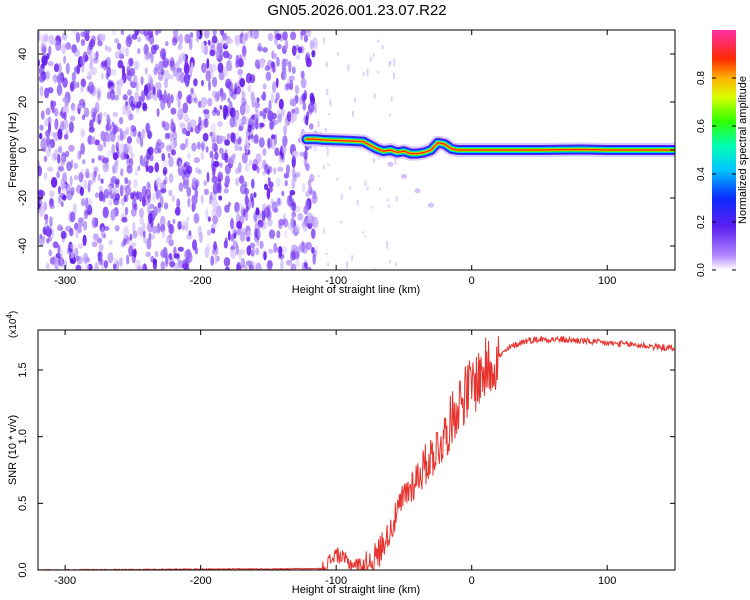  Describe the element at coordinates (701, 126) in the screenshot. I see `colorbar-tick-label: 0.6` at that location.